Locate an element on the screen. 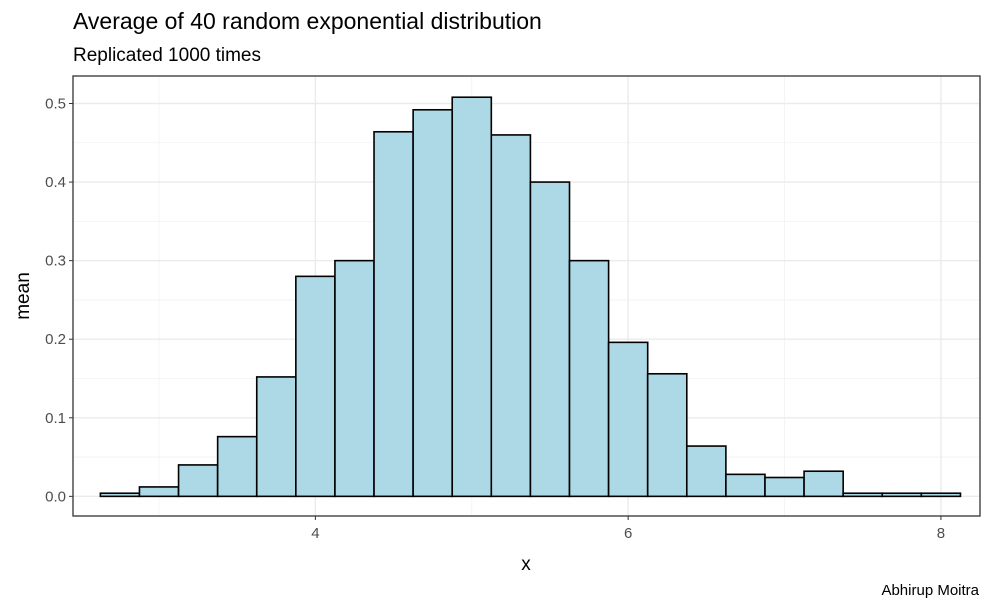 This screenshot has height=612, width=991. x-tick-label: 4 is located at coordinates (315, 533).